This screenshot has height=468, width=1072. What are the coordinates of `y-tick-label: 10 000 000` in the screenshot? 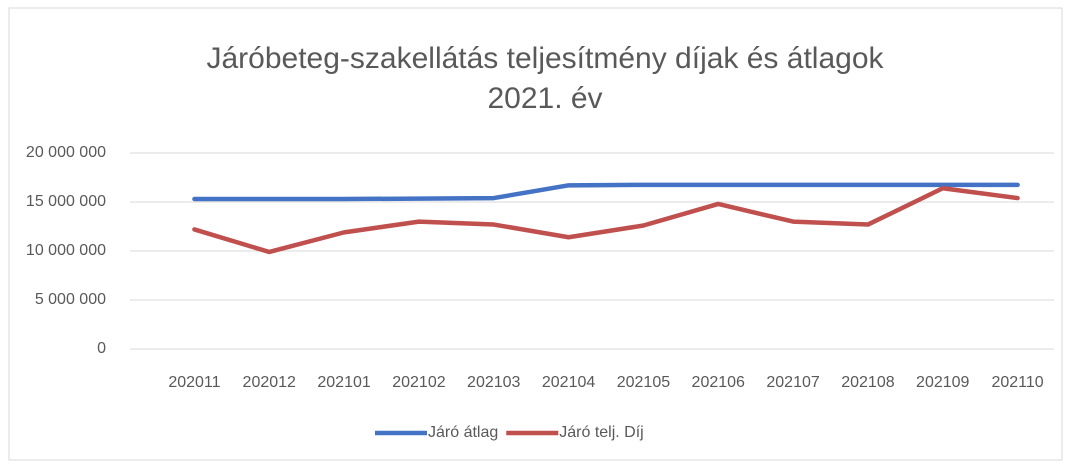 It's located at (66, 250).